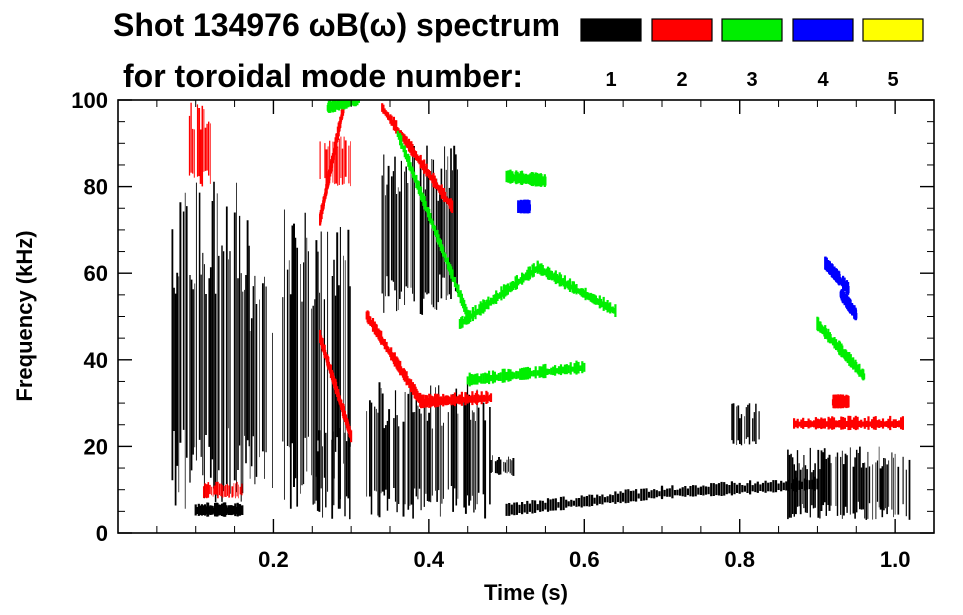  What do you see at coordinates (96, 360) in the screenshot?
I see `y-tick-label: 40` at bounding box center [96, 360].